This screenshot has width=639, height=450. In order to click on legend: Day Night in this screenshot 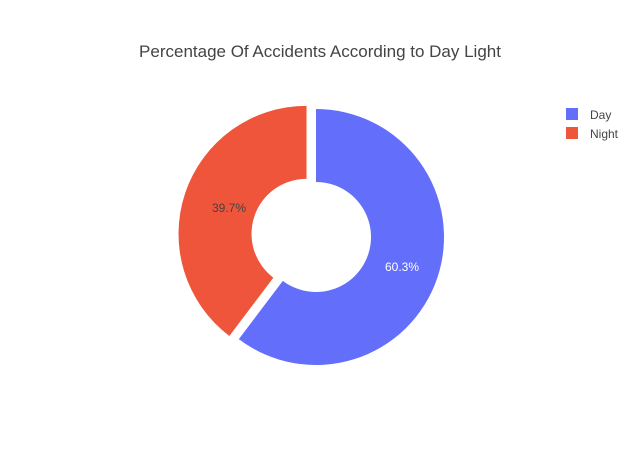, I will do `click(592, 124)`.